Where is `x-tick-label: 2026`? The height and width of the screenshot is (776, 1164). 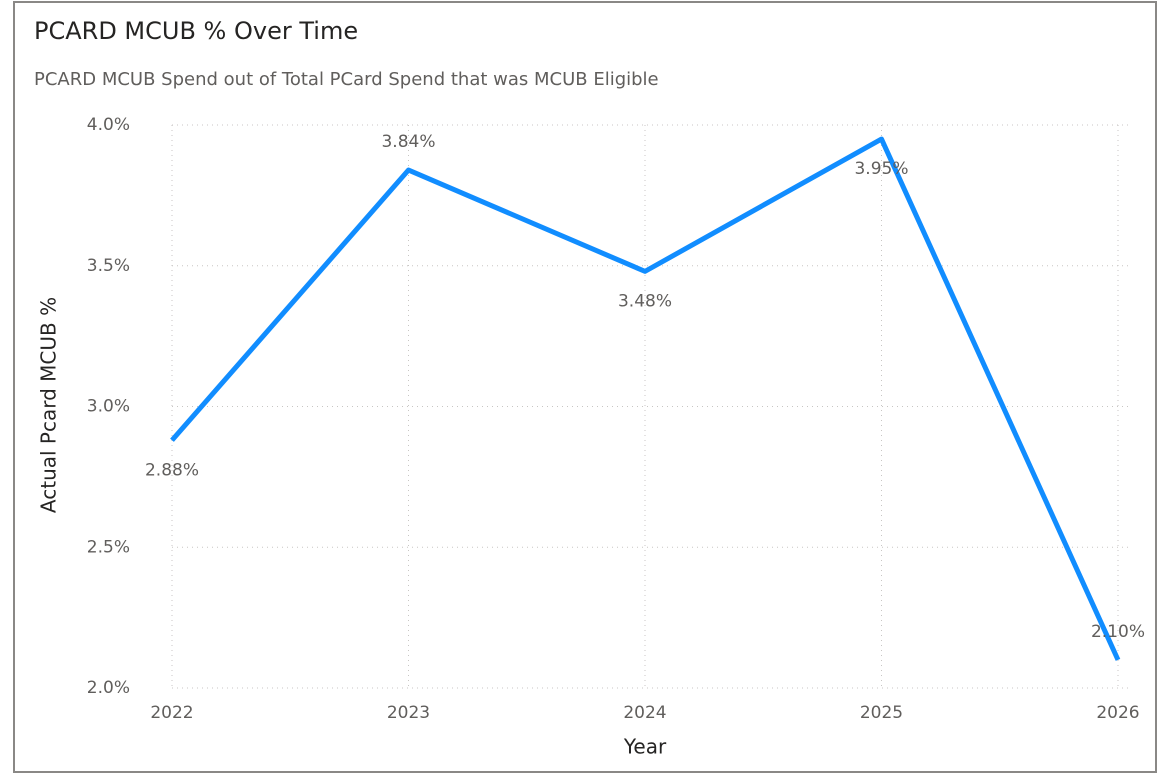
x-tick-label: 2026 is located at coordinates (1117, 713).